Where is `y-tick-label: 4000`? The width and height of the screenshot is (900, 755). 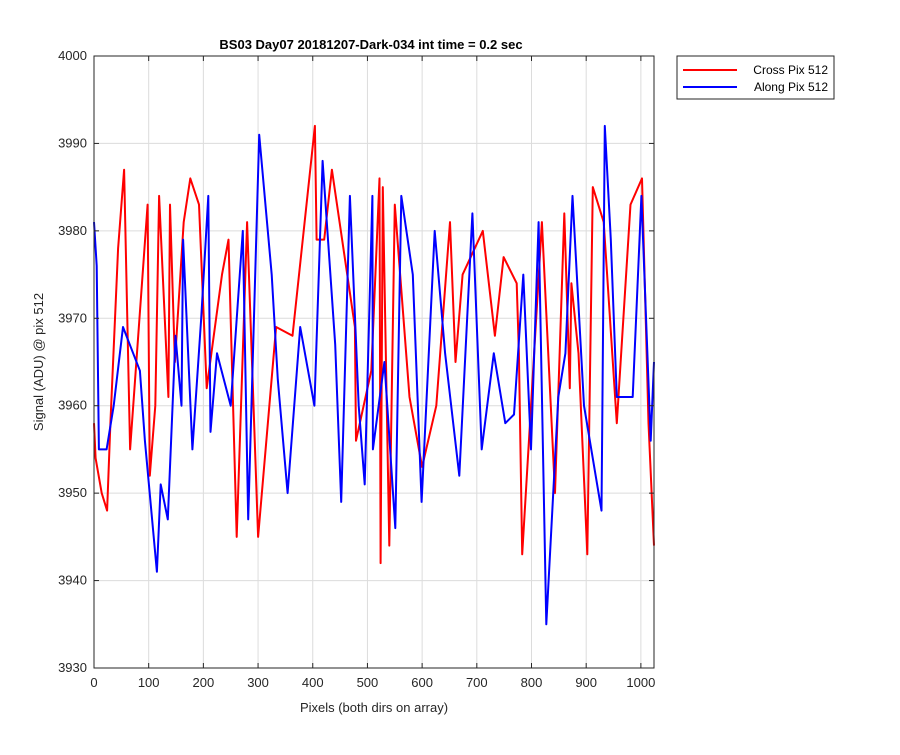
y-tick-label: 4000 is located at coordinates (72, 55).